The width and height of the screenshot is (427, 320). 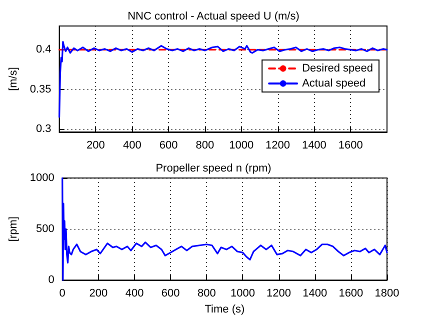 I want to click on y-tick-label: 0, so click(x=51, y=280).